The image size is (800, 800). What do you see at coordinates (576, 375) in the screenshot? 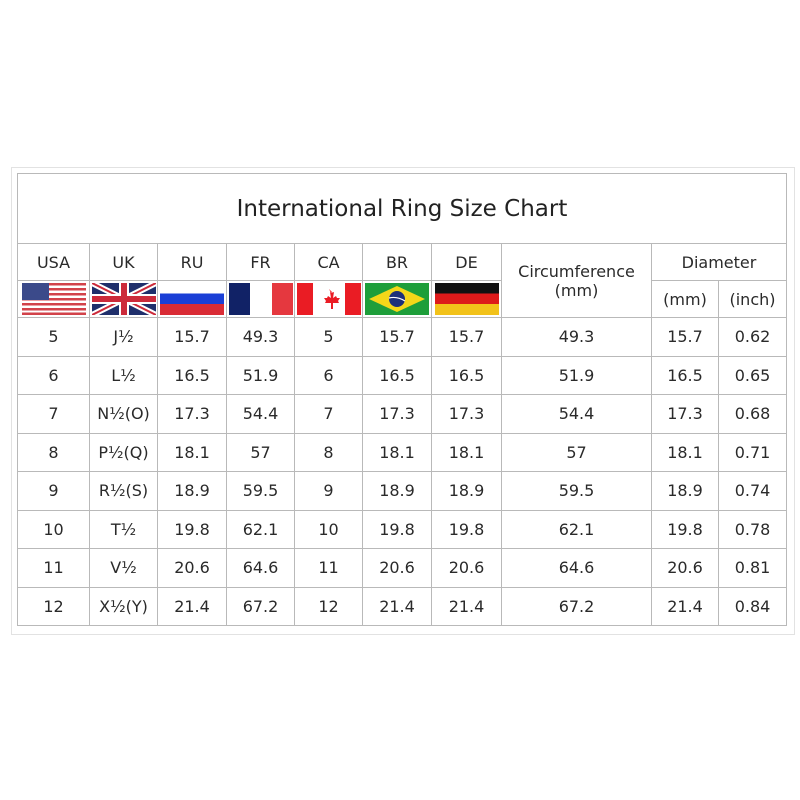
I see `cell-circumference-mm: 51.9` at bounding box center [576, 375].